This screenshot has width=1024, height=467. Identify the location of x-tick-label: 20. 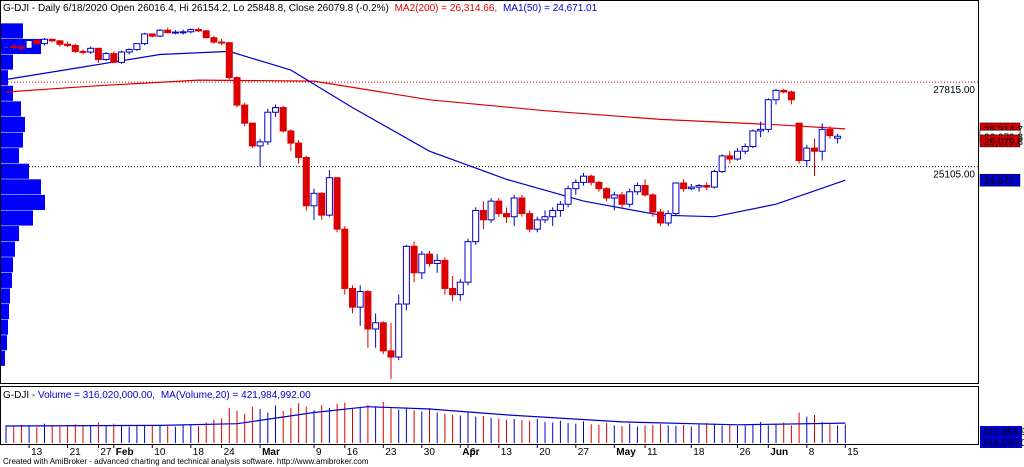
(545, 452).